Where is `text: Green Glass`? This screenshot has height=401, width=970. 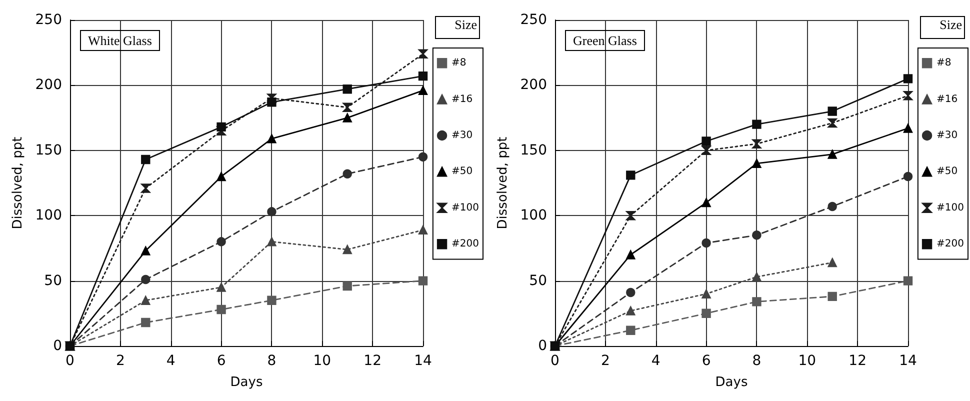
text: Green Glass is located at coordinates (605, 40).